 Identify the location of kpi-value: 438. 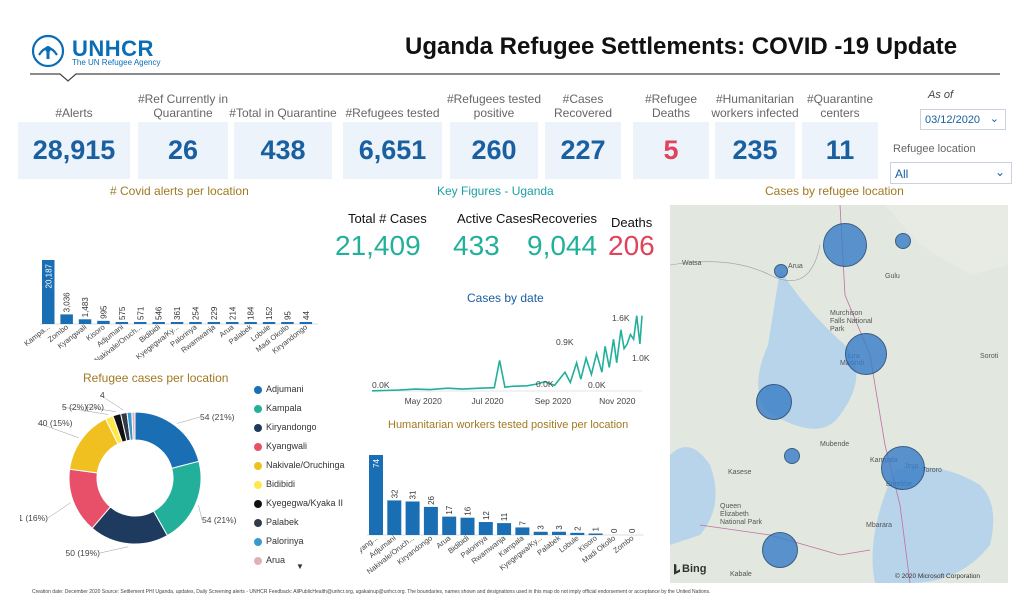
(283, 150).